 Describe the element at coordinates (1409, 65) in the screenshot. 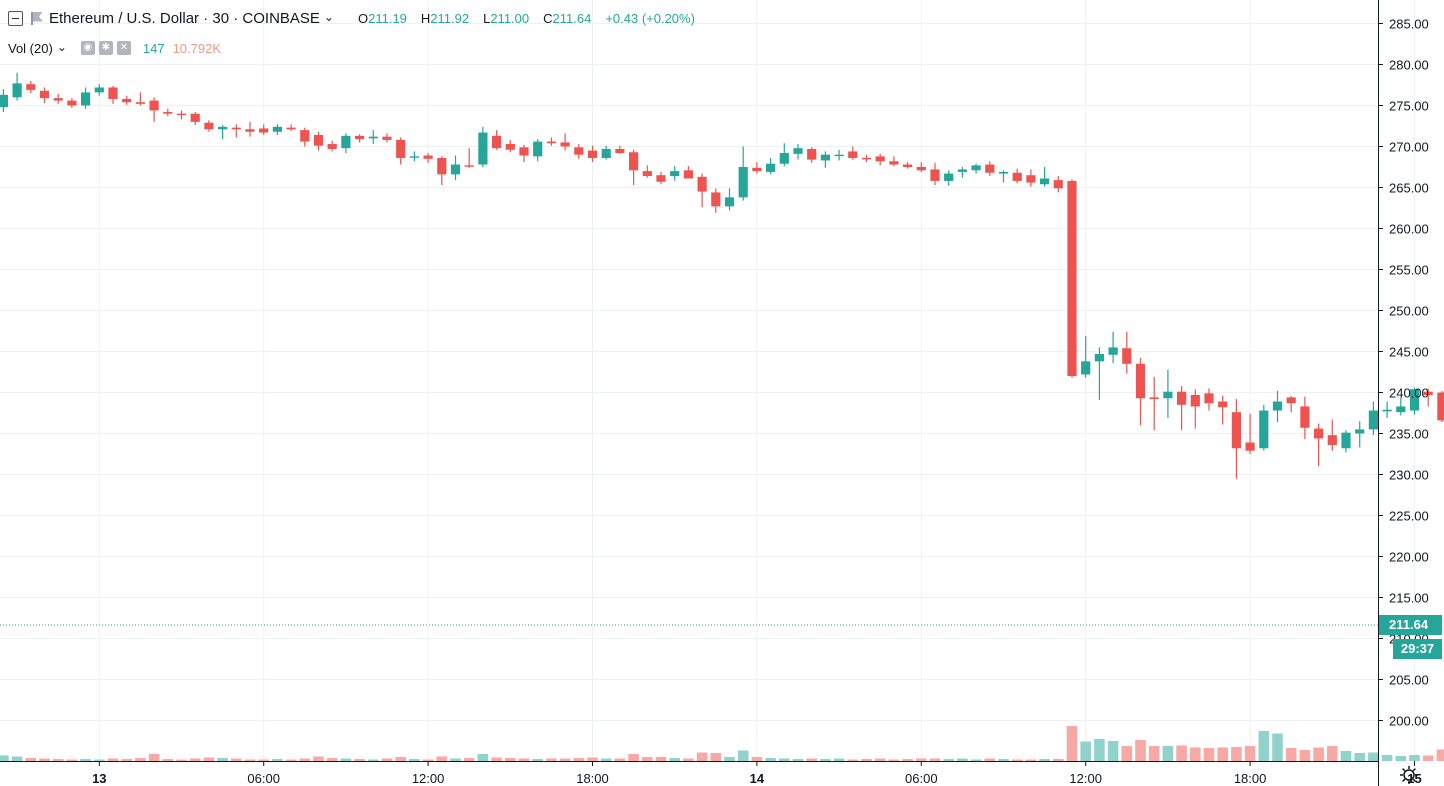

I see `y-tick-label: 280.00` at that location.